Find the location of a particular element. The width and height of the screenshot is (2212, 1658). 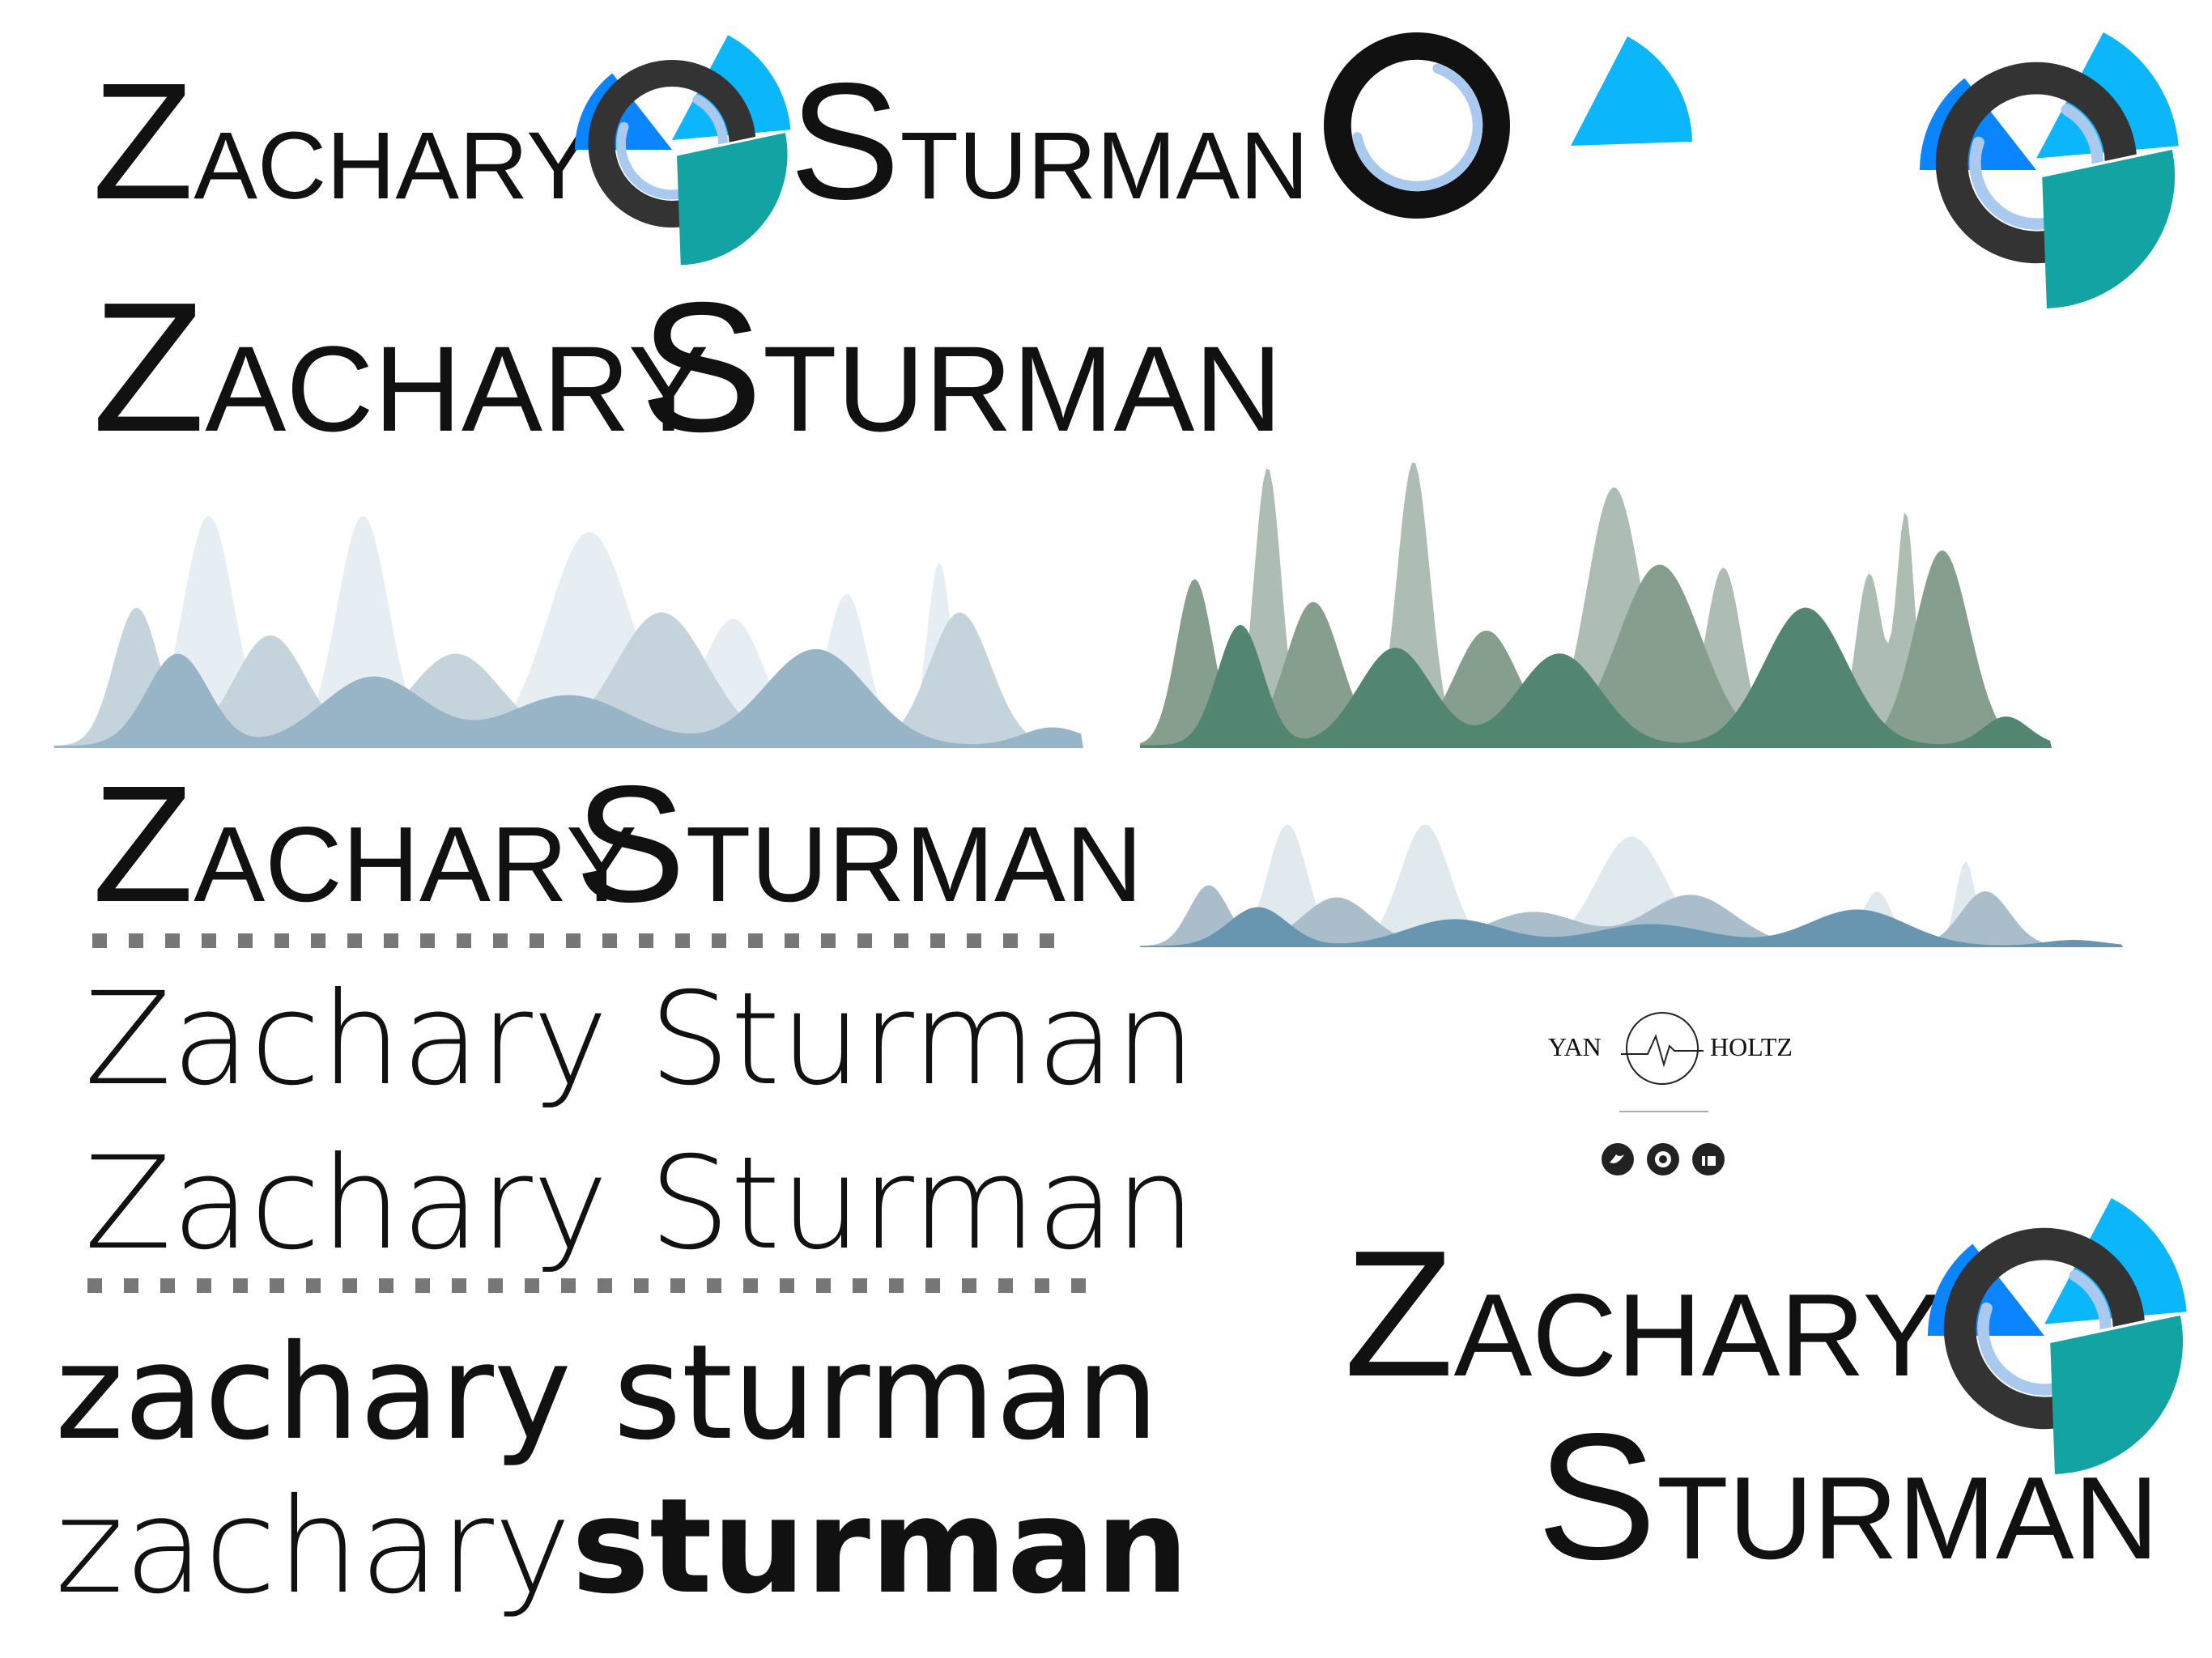

mountains-small is located at coordinates (1632, 885).